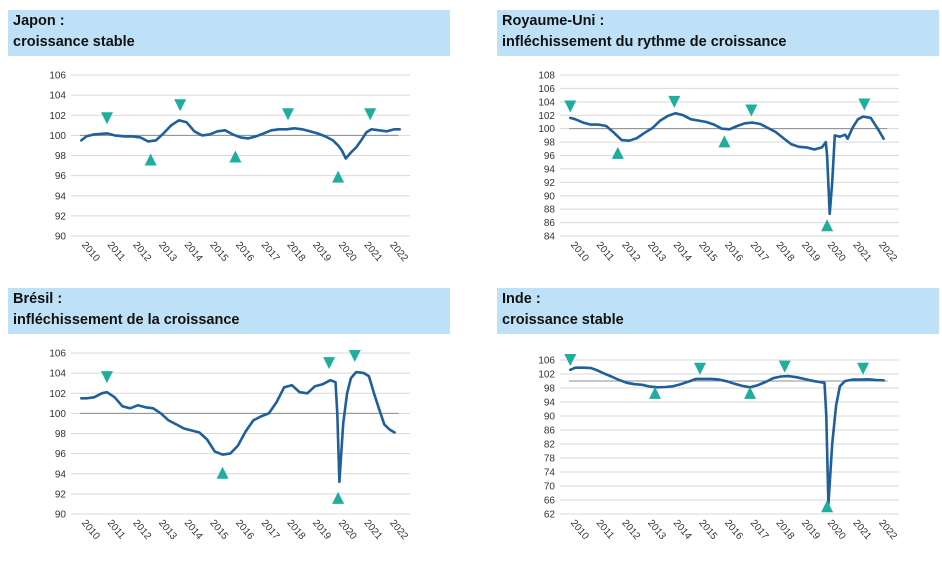 This screenshot has height=575, width=942. What do you see at coordinates (550, 473) in the screenshot?
I see `y-tick-label: 74` at bounding box center [550, 473].